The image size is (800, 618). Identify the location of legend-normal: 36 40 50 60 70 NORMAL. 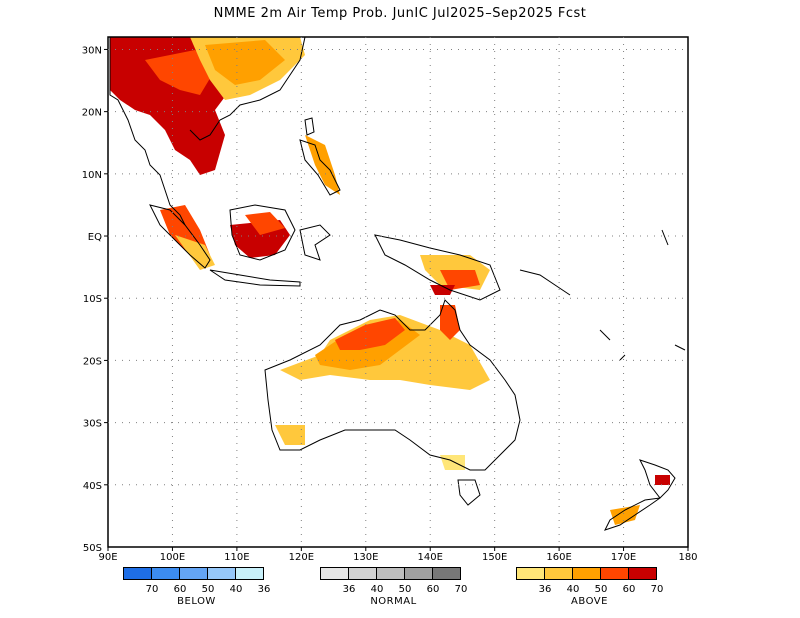
(393, 592).